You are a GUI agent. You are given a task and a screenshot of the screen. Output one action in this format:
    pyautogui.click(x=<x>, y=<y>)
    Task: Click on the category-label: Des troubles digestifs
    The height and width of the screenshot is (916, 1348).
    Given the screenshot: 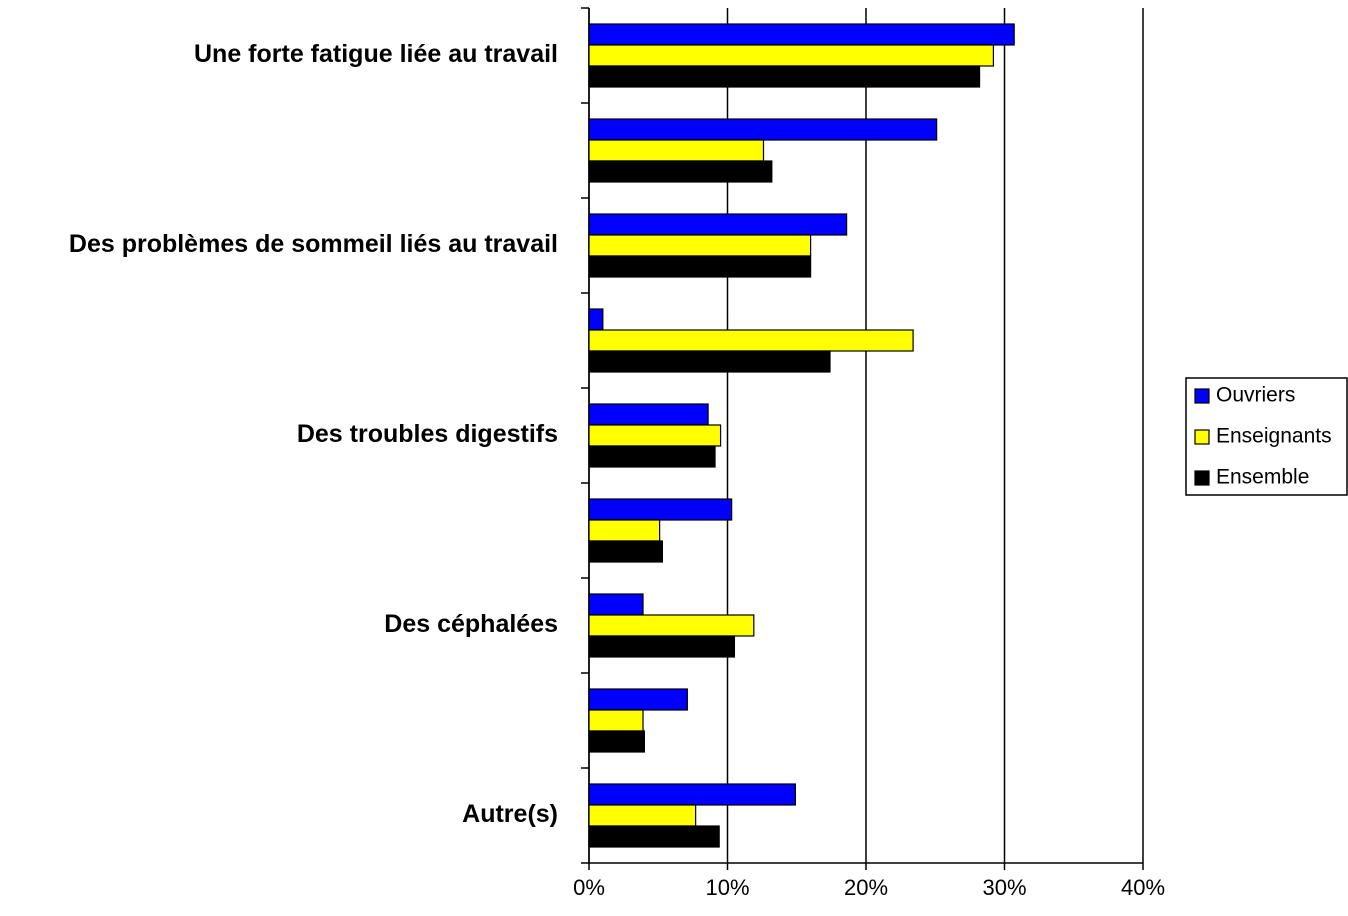 What is the action you would take?
    pyautogui.click(x=427, y=434)
    